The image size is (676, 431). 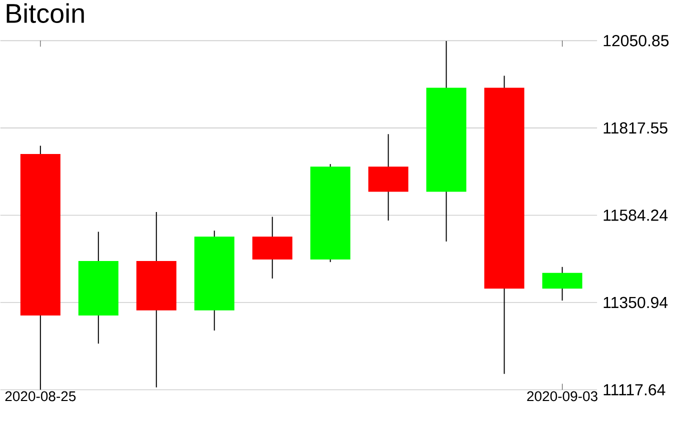 I want to click on chart-title: Bitcoin, so click(x=45, y=13).